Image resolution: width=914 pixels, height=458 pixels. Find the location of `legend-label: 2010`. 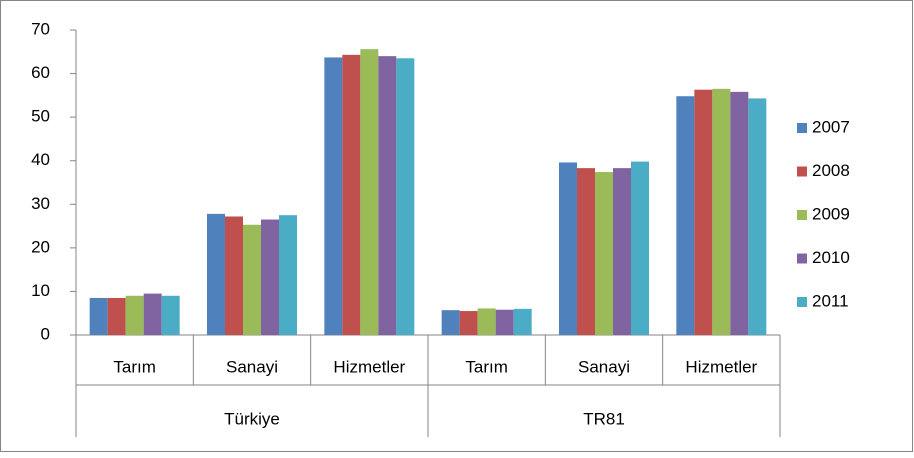

legend-label: 2010 is located at coordinates (831, 257).